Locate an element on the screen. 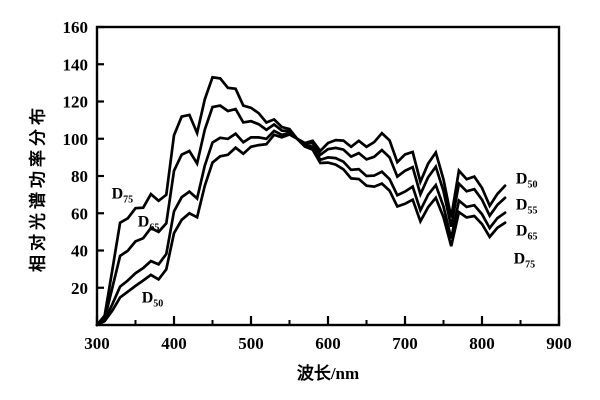 The height and width of the screenshot is (400, 600). x-tick-label: 400 is located at coordinates (174, 343).